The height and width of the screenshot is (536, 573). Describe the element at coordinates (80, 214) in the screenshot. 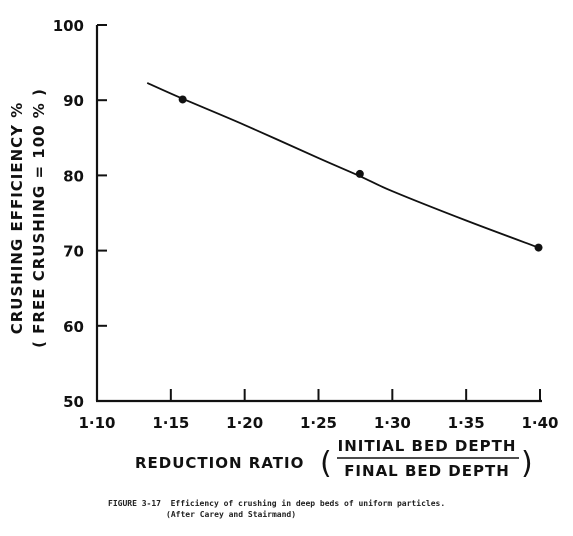

I see `y-ticks: 50 60 70 80 90 100` at that location.